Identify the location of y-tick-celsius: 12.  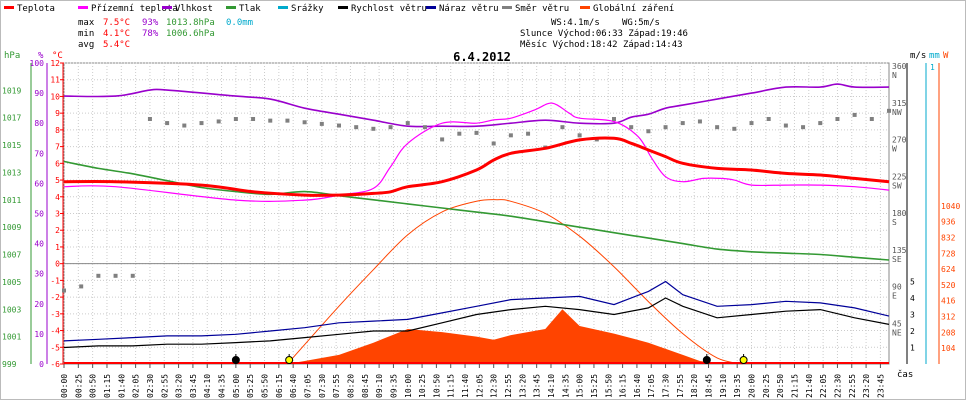
(55, 63).